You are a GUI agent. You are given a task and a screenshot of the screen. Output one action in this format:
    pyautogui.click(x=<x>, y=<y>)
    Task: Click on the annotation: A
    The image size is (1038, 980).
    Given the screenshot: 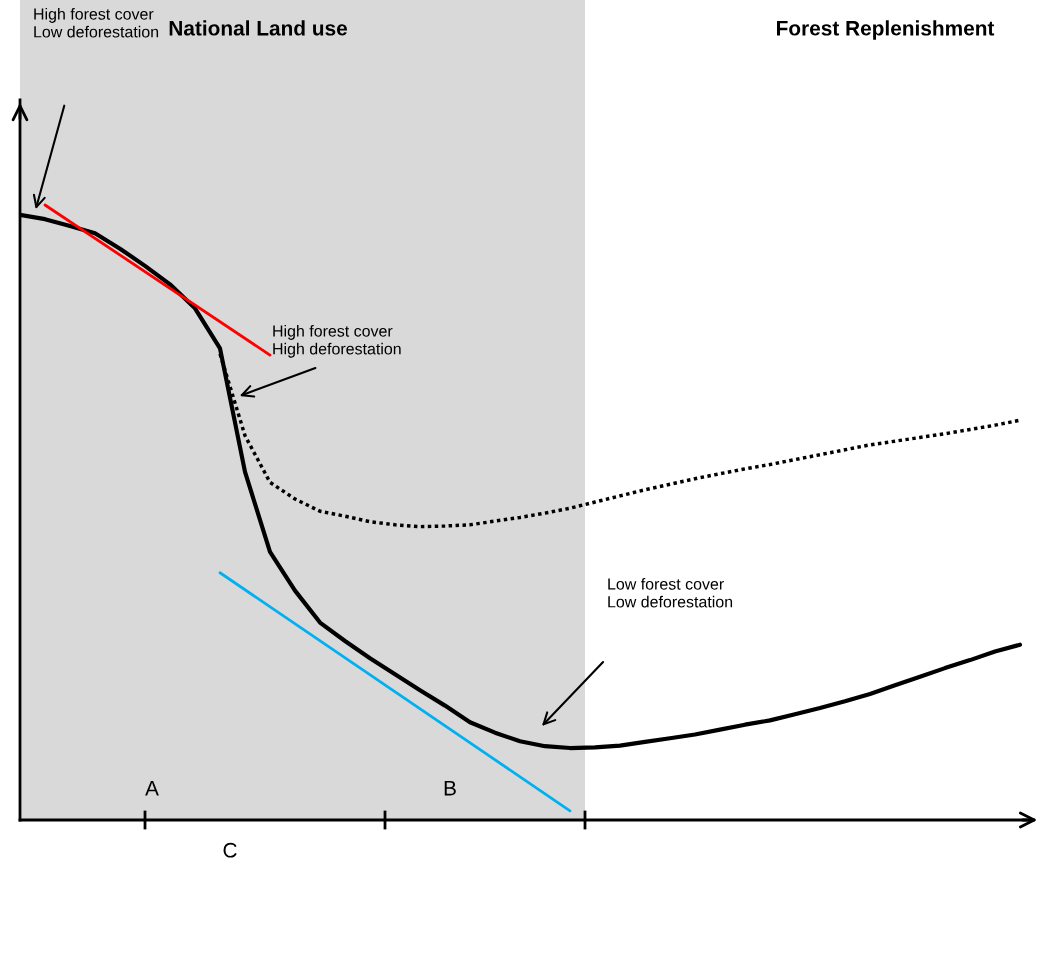 What is the action you would take?
    pyautogui.click(x=152, y=788)
    